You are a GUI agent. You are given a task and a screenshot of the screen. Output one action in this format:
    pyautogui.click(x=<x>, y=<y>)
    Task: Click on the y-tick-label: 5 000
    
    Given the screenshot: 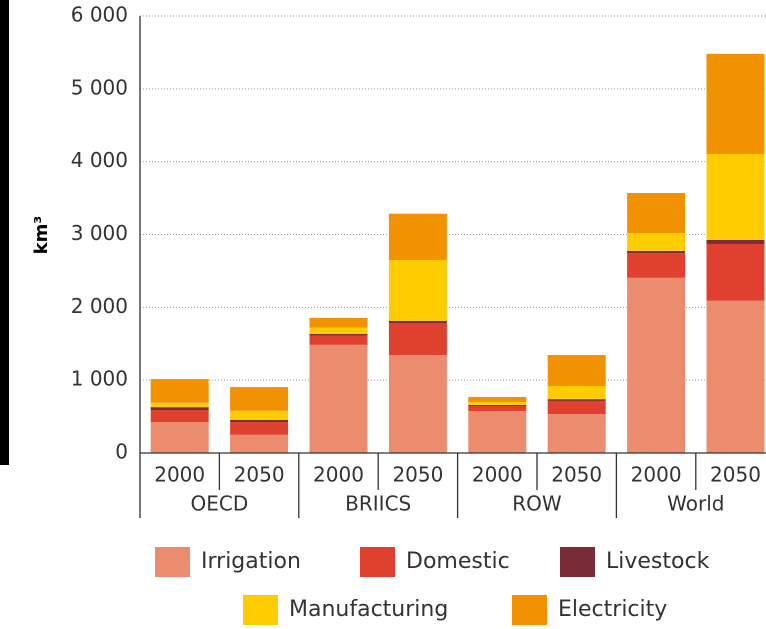 What is the action you would take?
    pyautogui.click(x=99, y=87)
    